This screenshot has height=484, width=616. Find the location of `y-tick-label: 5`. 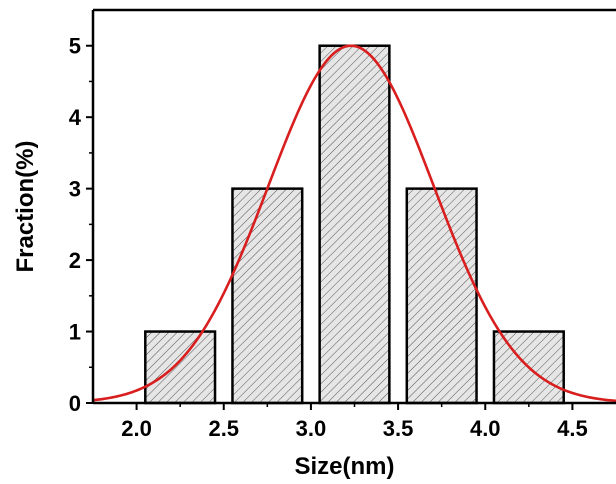

y-tick-label: 5 is located at coordinates (75, 46).